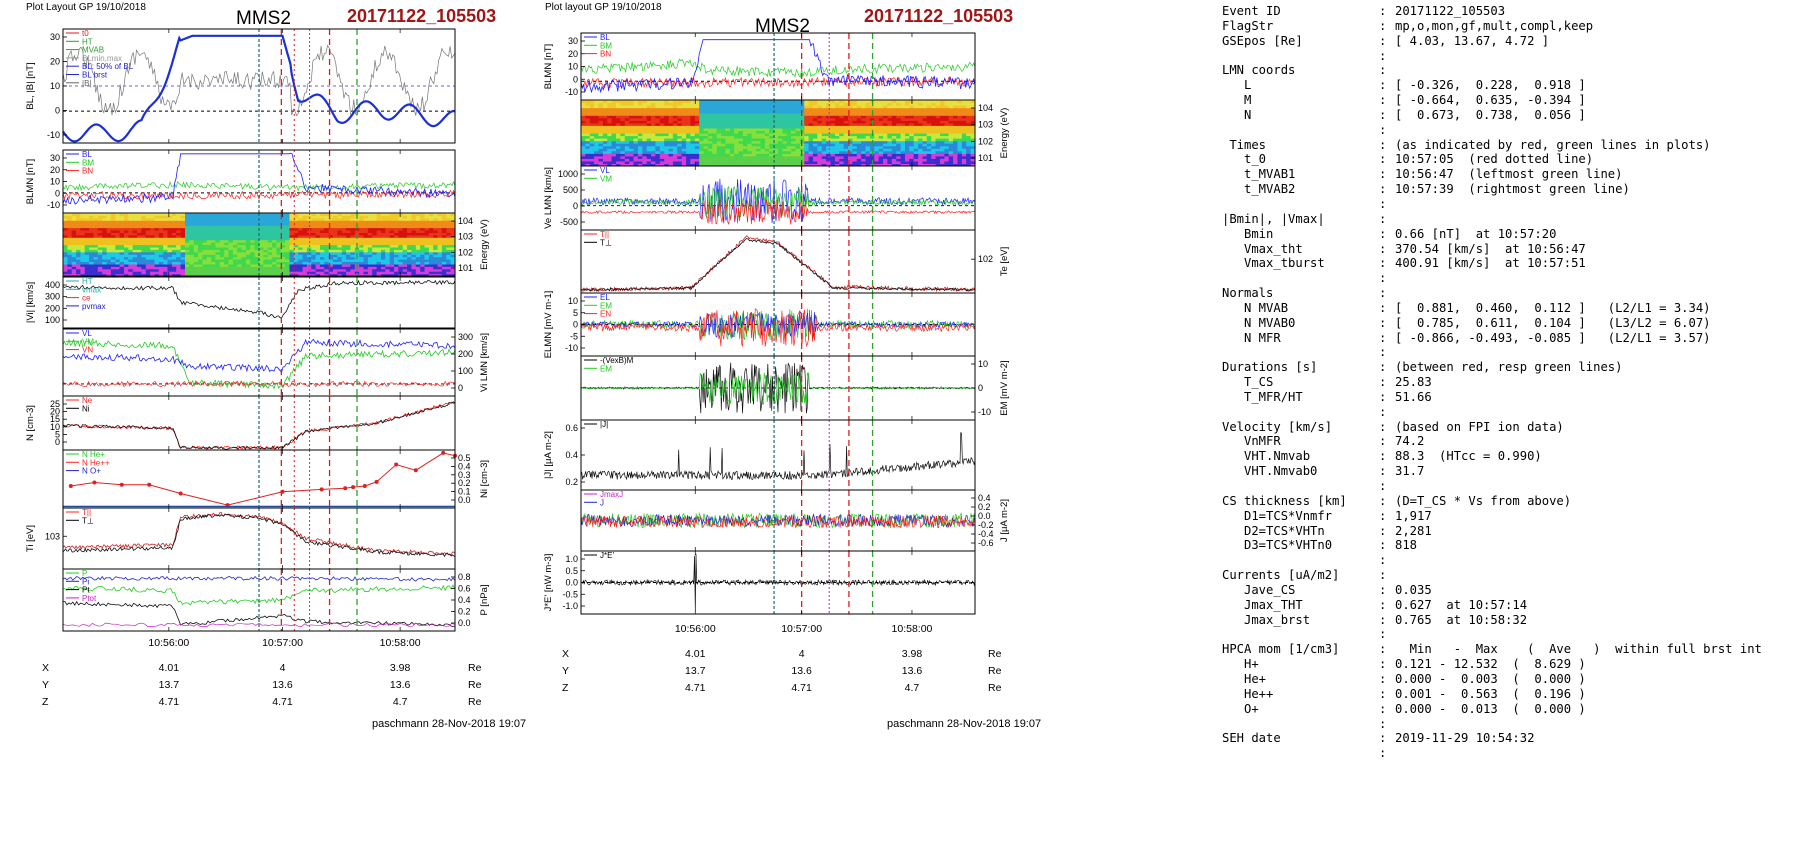 This screenshot has width=1804, height=841. What do you see at coordinates (85, 581) in the screenshot?
I see `legend-entry: Pi` at bounding box center [85, 581].